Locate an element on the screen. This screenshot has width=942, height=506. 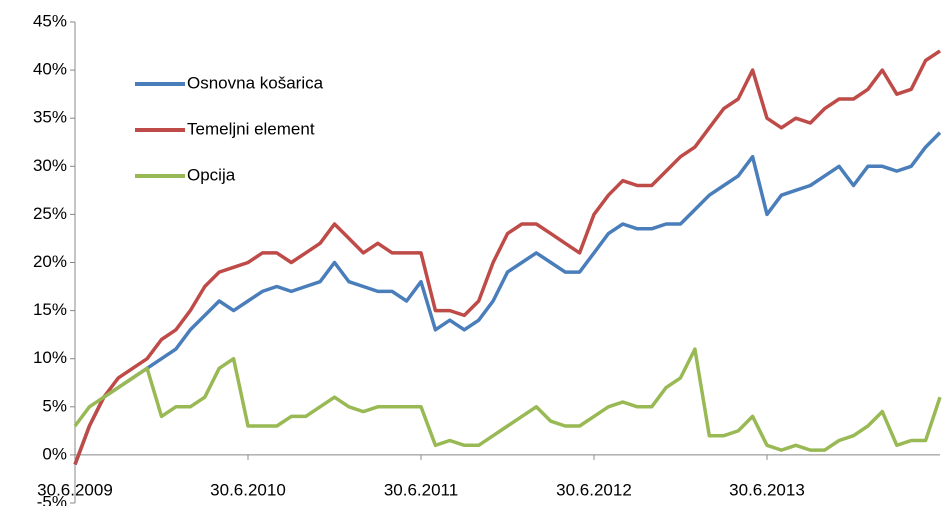
y-tick-label: 40% is located at coordinates (50, 69).